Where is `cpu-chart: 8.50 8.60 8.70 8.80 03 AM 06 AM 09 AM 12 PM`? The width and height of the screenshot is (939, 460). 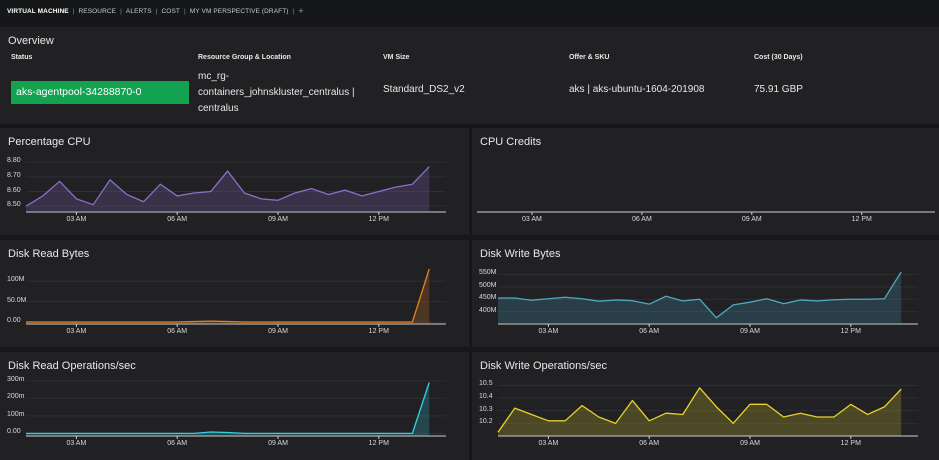 cpu-chart: 8.50 8.60 8.70 8.80 03 AM 06 AM 09 AM 12 PM is located at coordinates (234, 181).